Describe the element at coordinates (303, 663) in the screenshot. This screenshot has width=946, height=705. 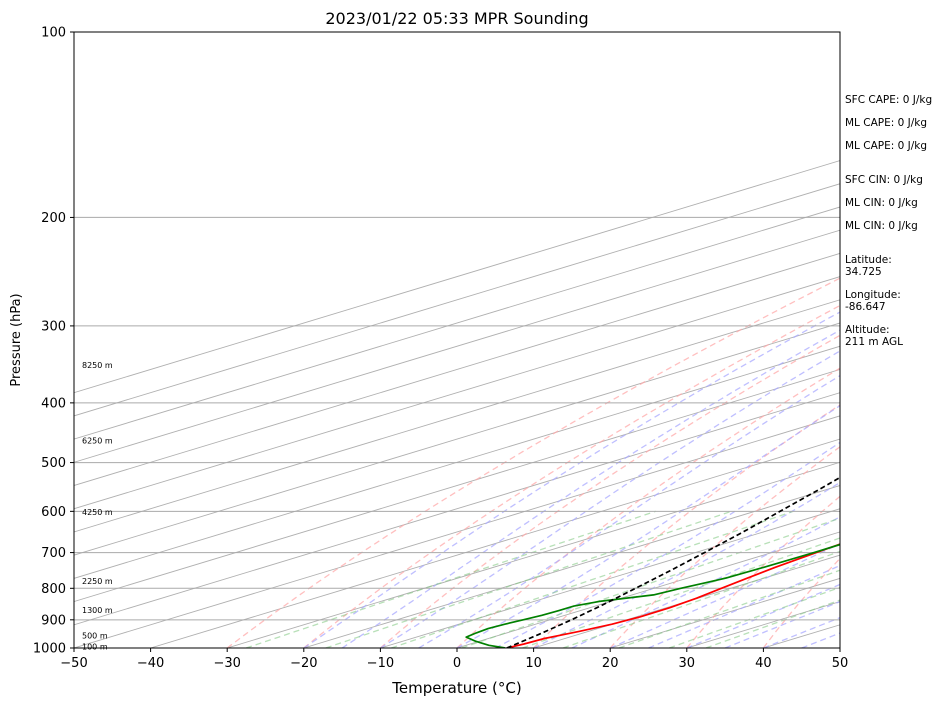
I see `x-tick-label: −20` at that location.